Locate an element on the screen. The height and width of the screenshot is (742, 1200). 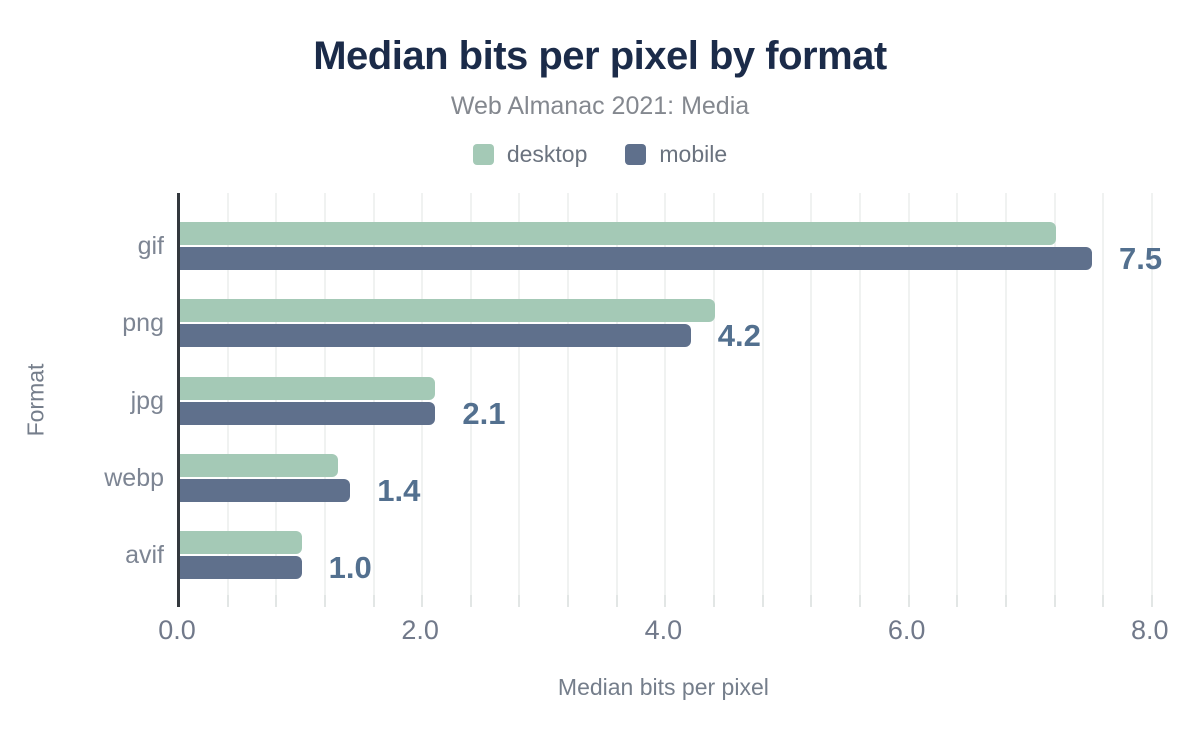
value-label-gif: 7.5 is located at coordinates (1141, 258).